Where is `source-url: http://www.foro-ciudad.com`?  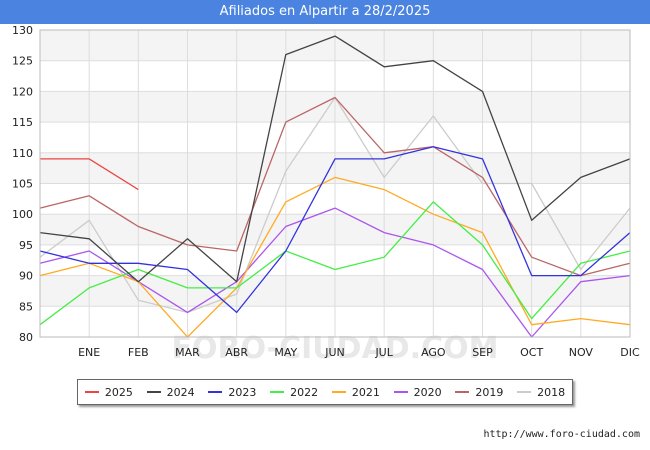
source-url: http://www.foro-ciudad.com is located at coordinates (561, 434).